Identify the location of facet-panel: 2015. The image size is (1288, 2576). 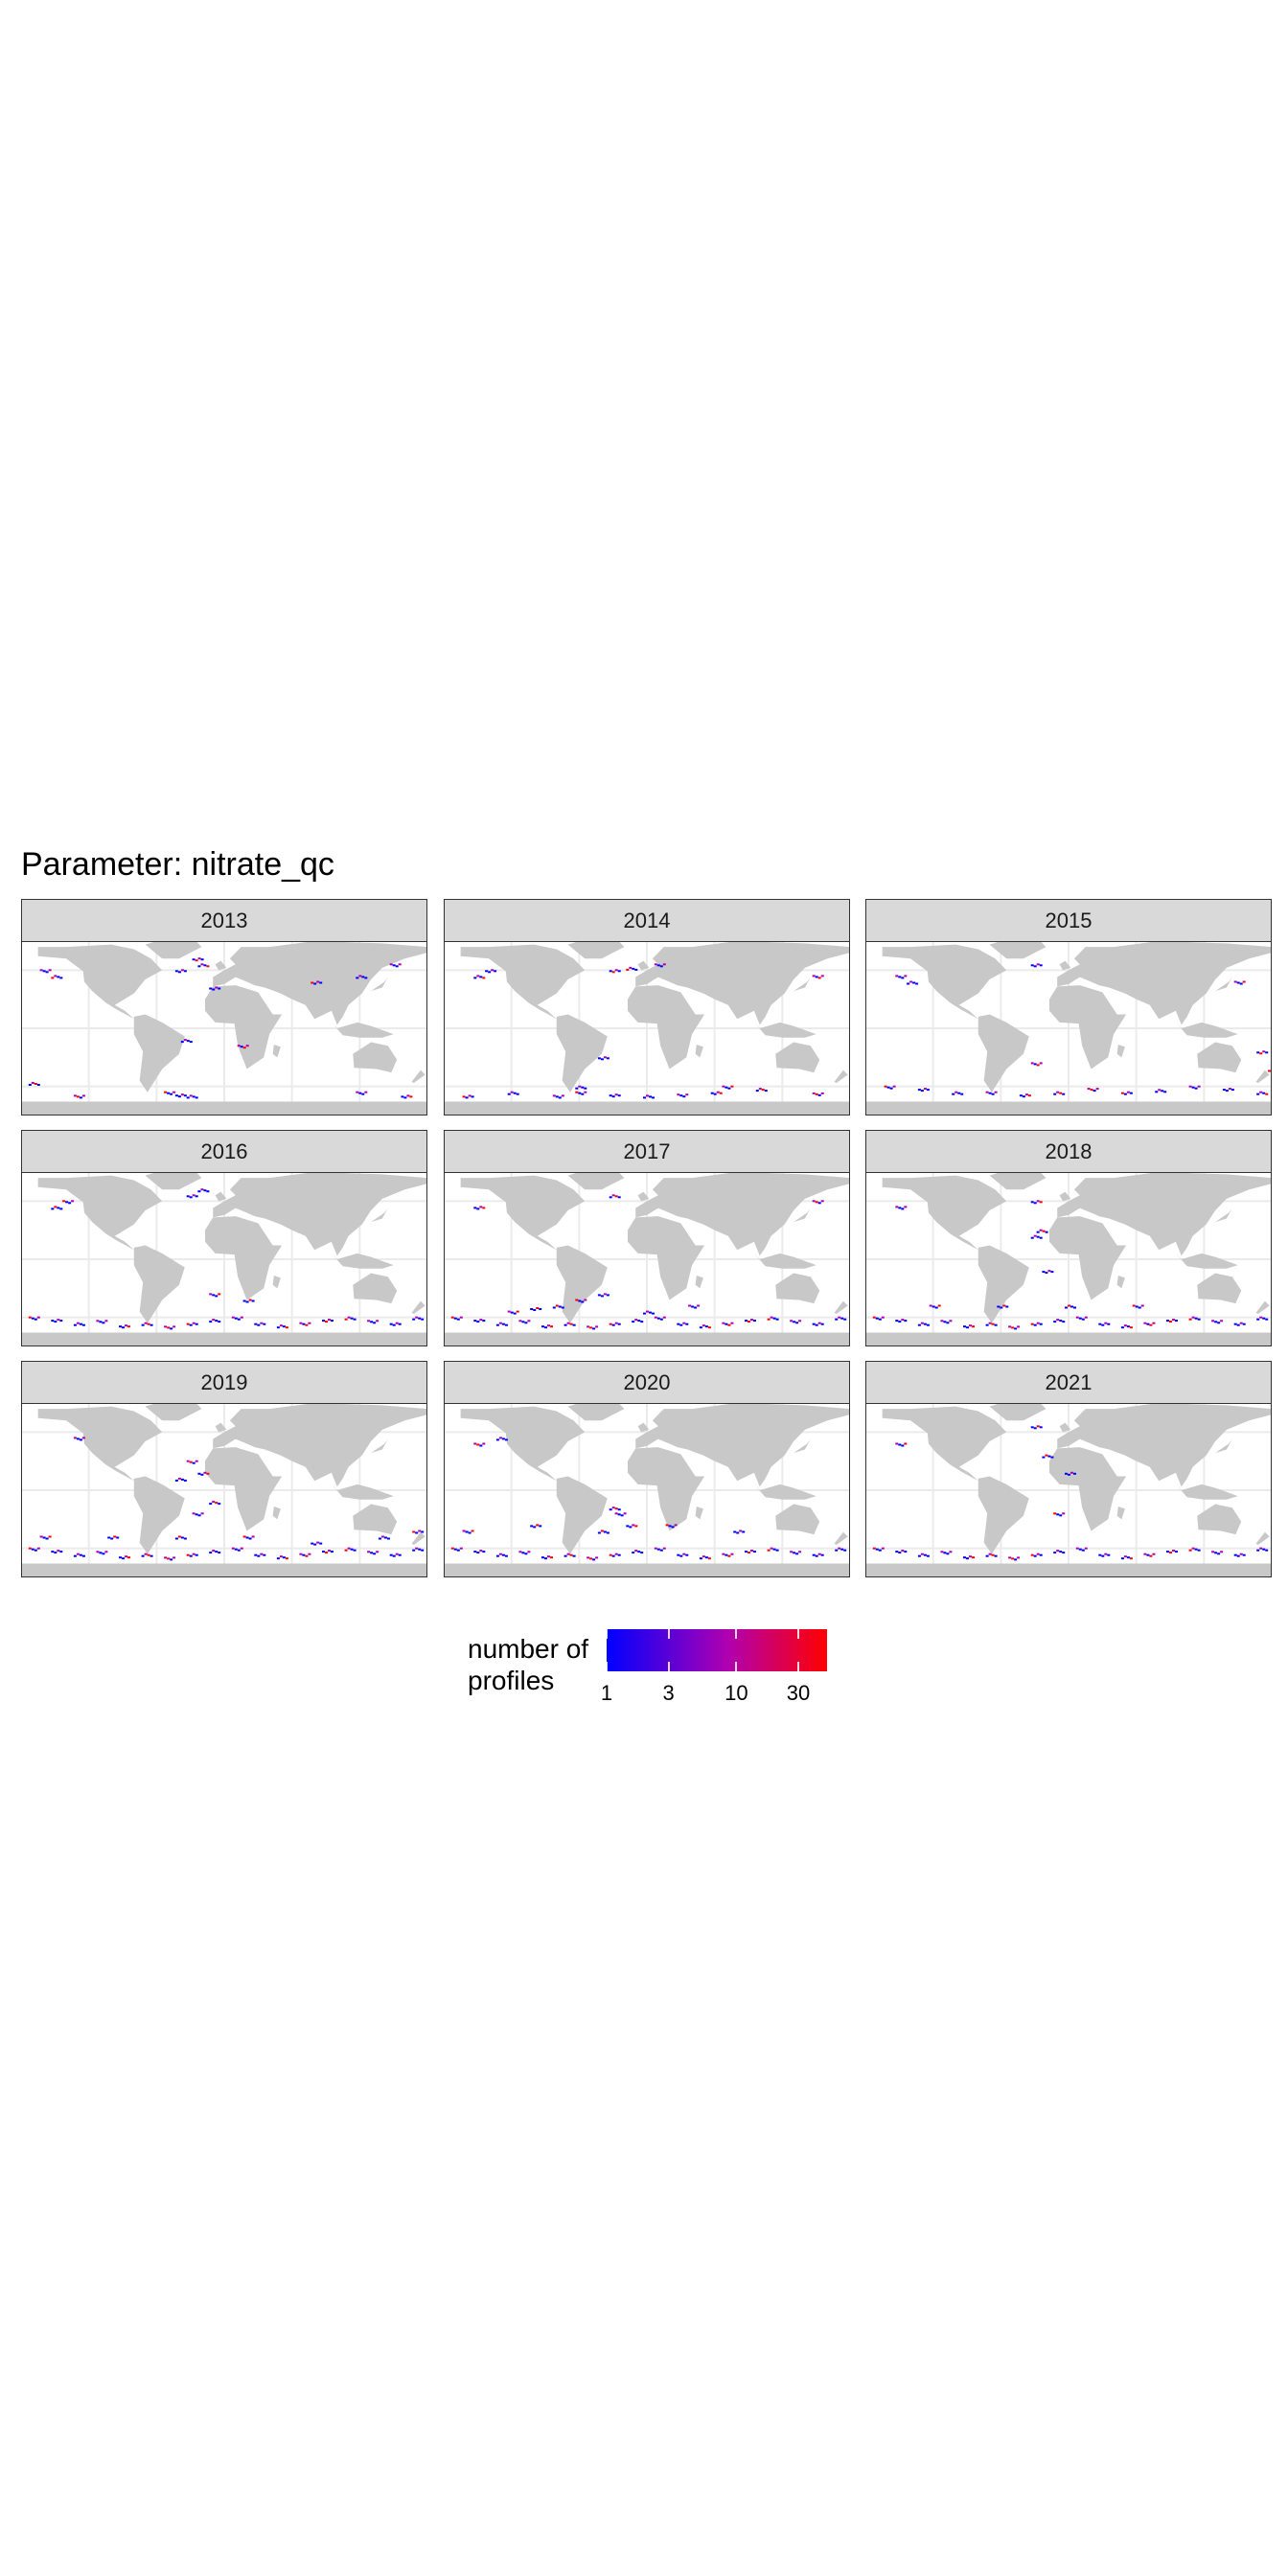
(1068, 1008).